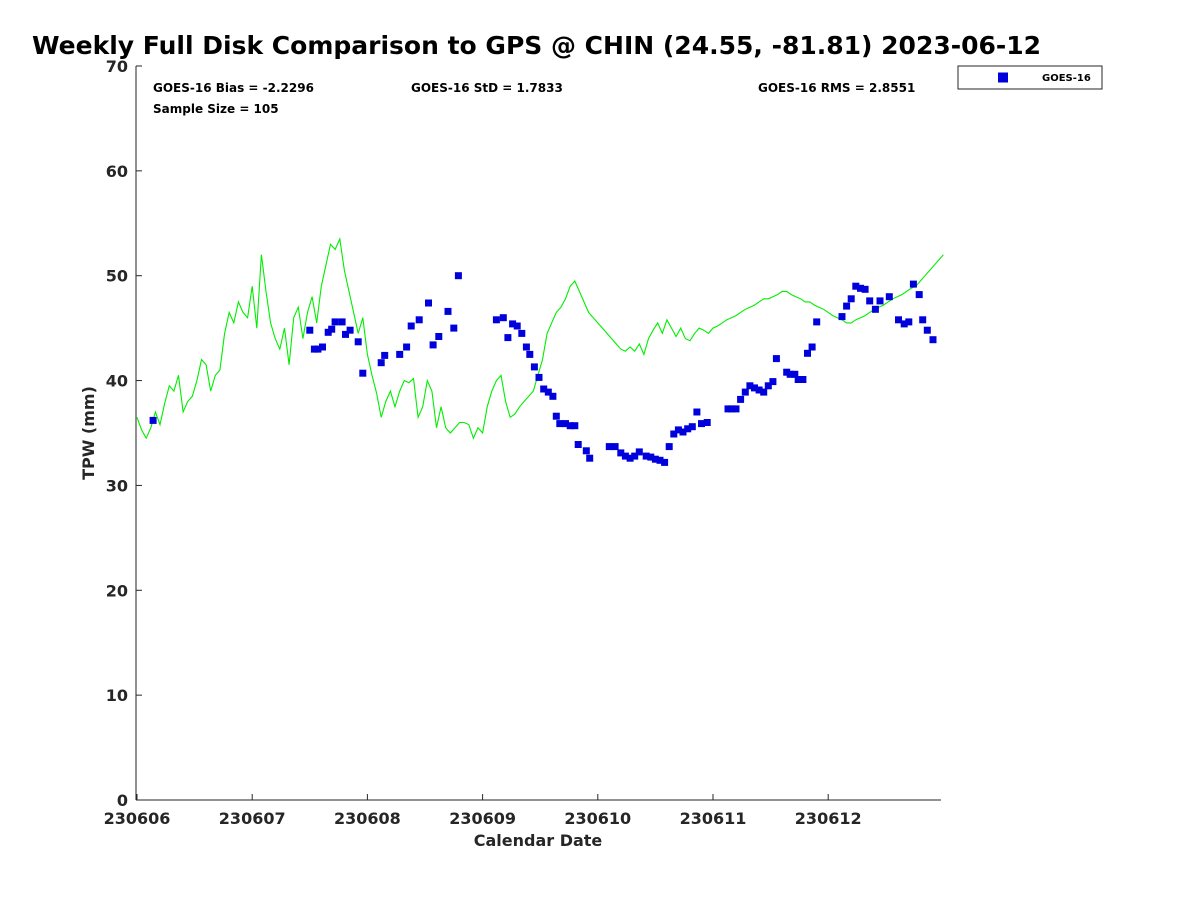 The image size is (1200, 904). What do you see at coordinates (543, 369) in the screenshot?
I see `series-goes-16-markers` at bounding box center [543, 369].